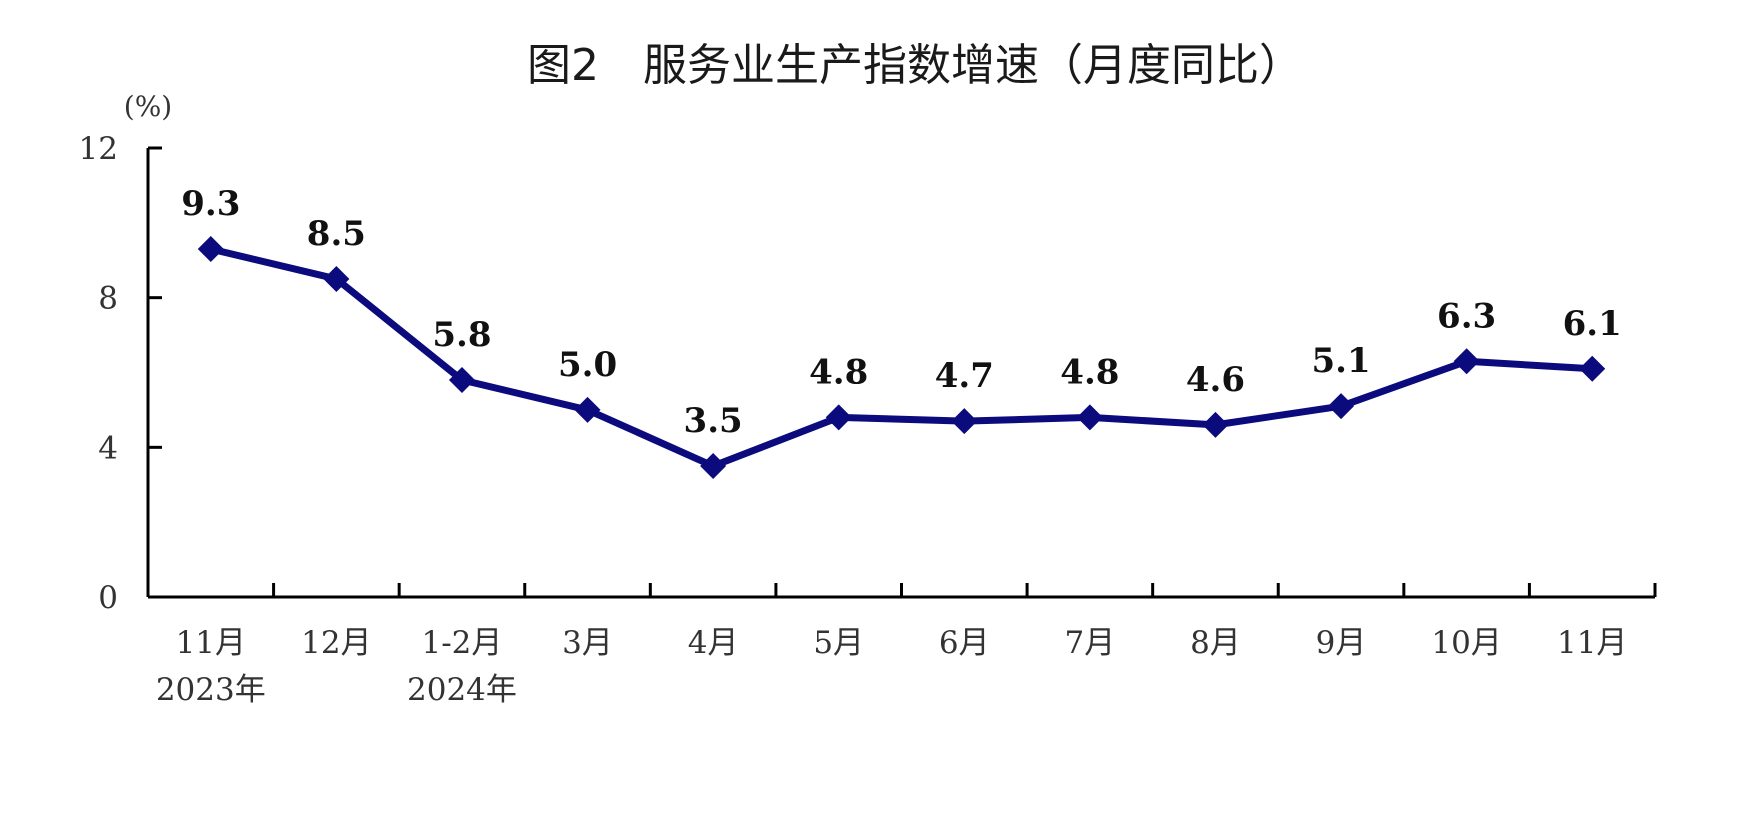 The width and height of the screenshot is (1740, 824). What do you see at coordinates (461, 335) in the screenshot?
I see `data-value-label: 5.8` at bounding box center [461, 335].